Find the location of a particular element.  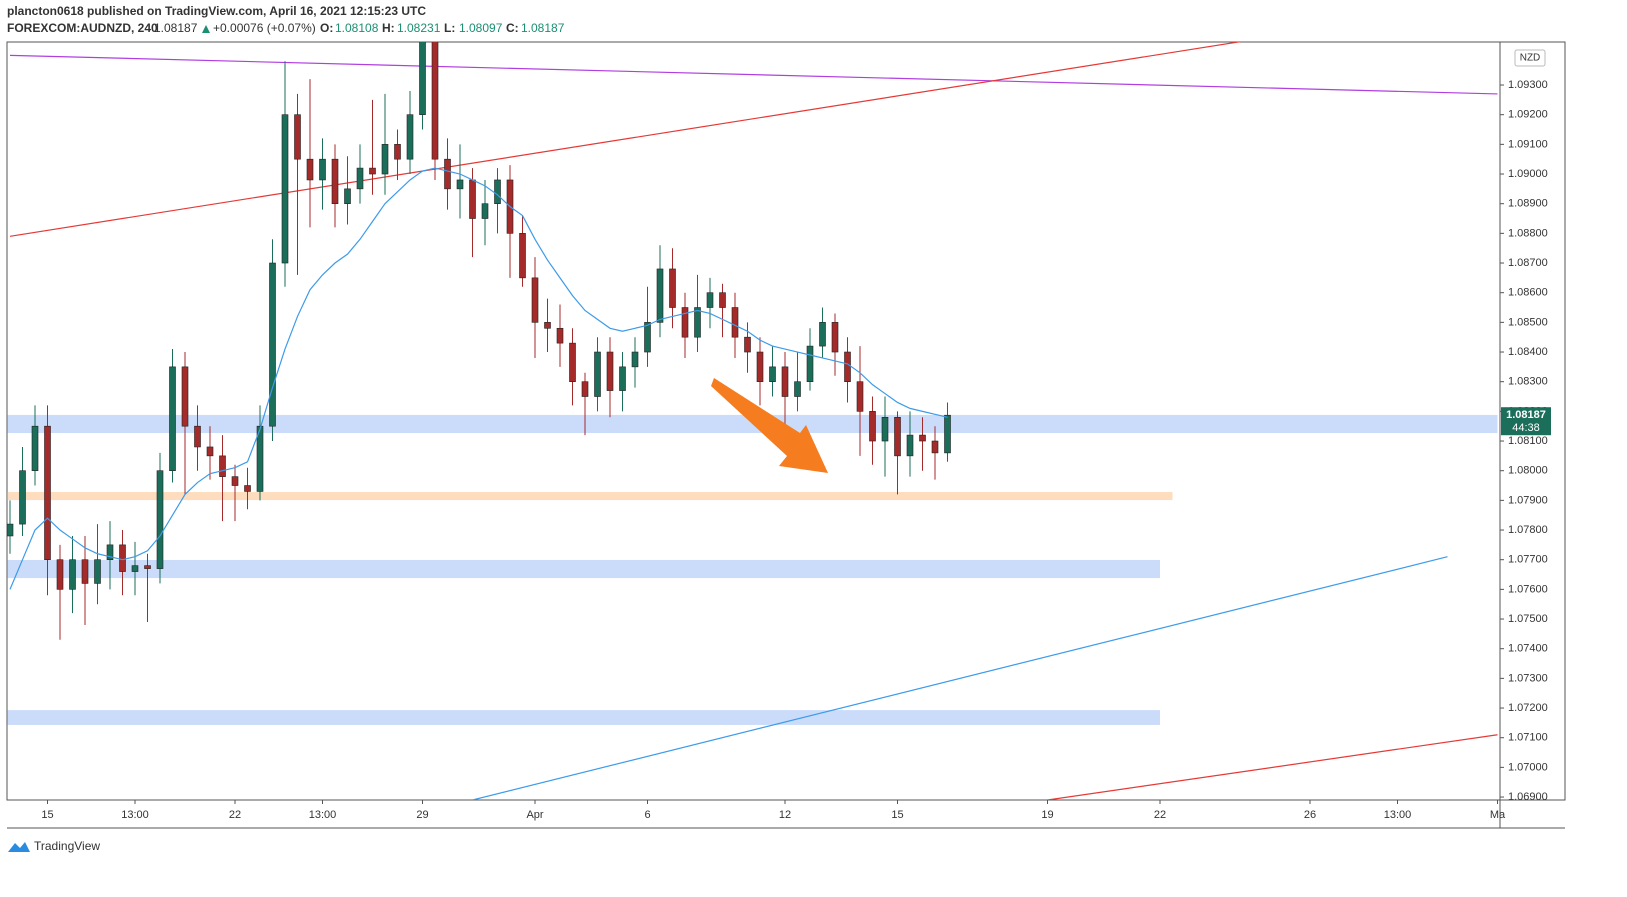

y-tick-label: 1.08300 is located at coordinates (1528, 382).